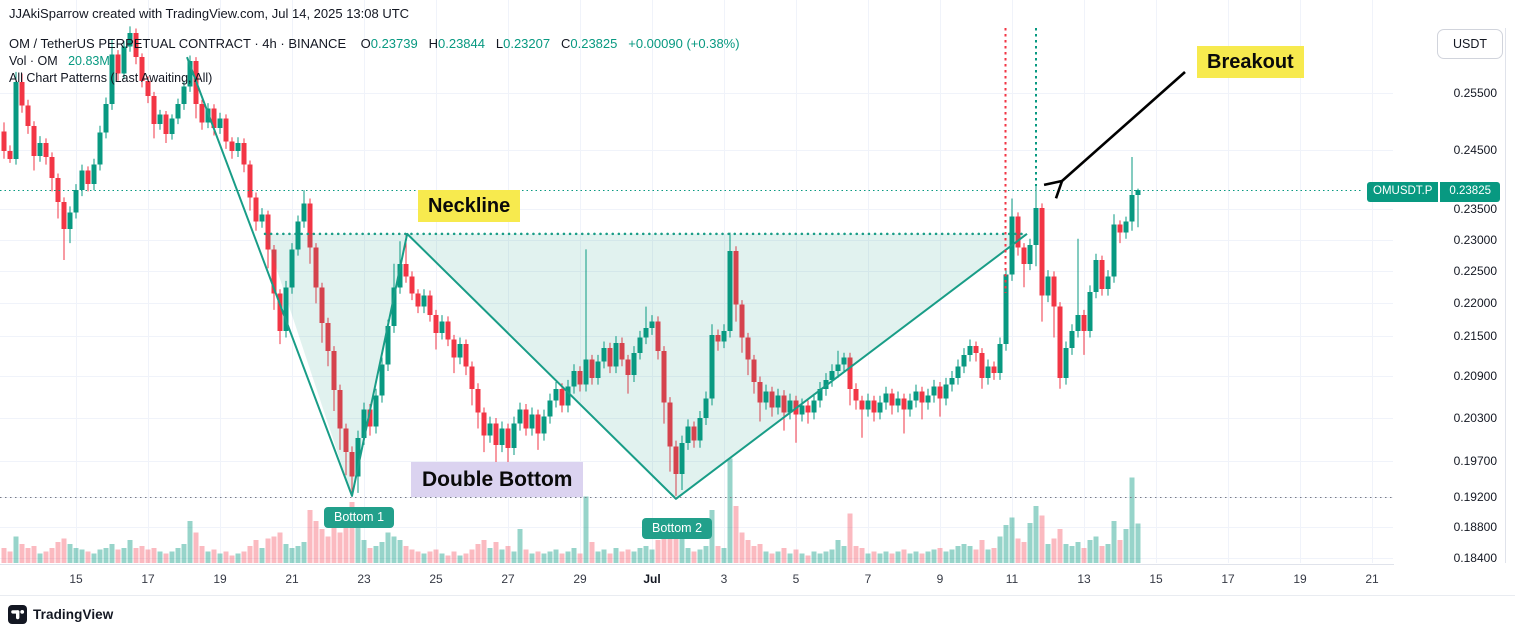 The height and width of the screenshot is (631, 1515). What do you see at coordinates (1475, 417) in the screenshot?
I see `price-axis-label: 0.20300` at bounding box center [1475, 417].